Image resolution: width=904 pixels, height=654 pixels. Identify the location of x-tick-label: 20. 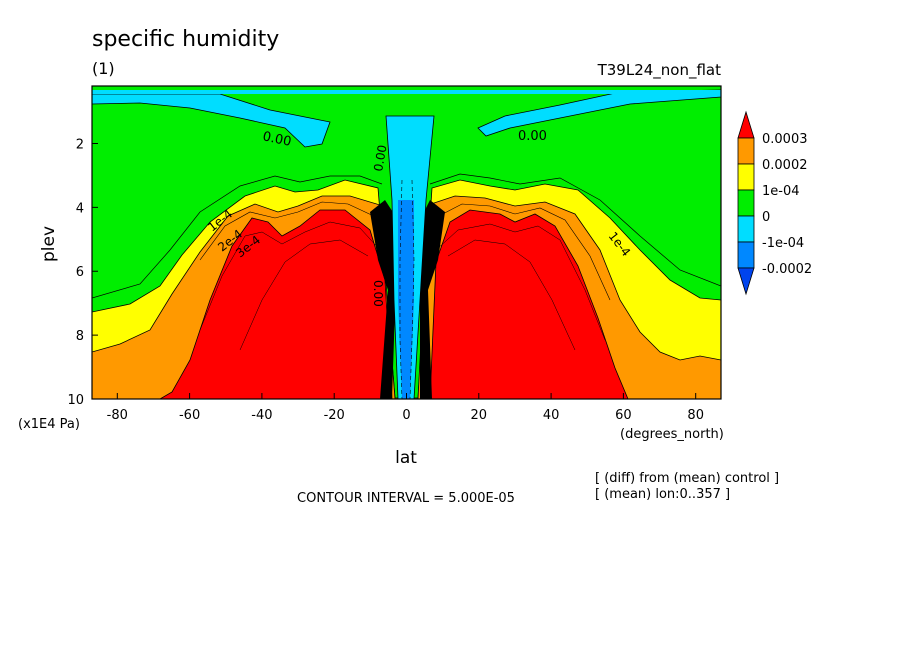
(479, 415).